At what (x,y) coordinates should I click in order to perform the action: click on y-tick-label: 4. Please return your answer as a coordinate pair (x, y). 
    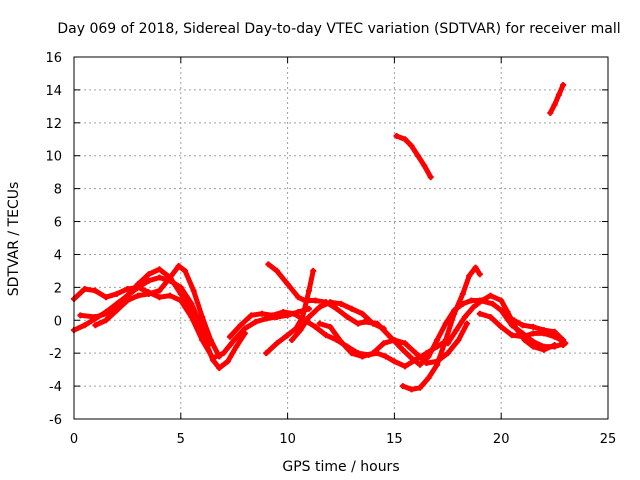
    Looking at the image, I should click on (58, 255).